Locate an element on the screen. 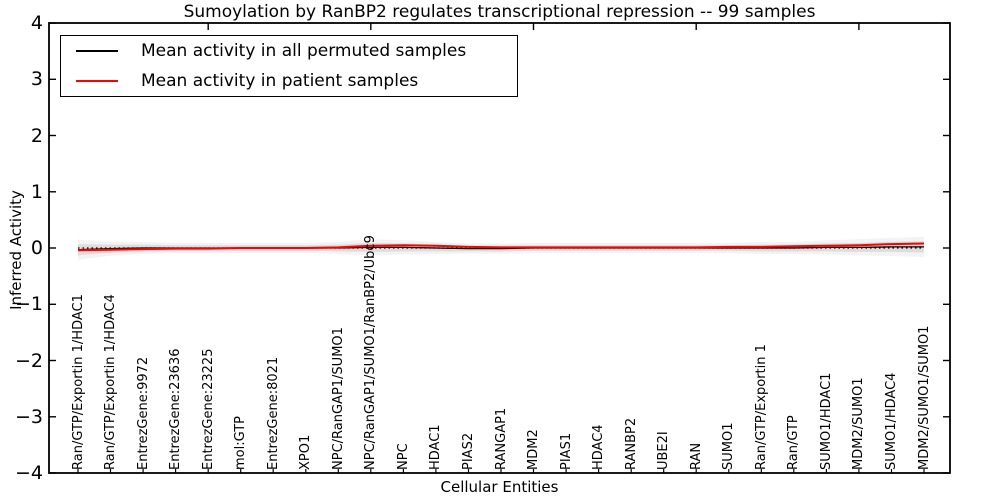 This screenshot has width=1000, height=500. x-tick-label: Ran/GTP/Exportin 1 is located at coordinates (761, 407).